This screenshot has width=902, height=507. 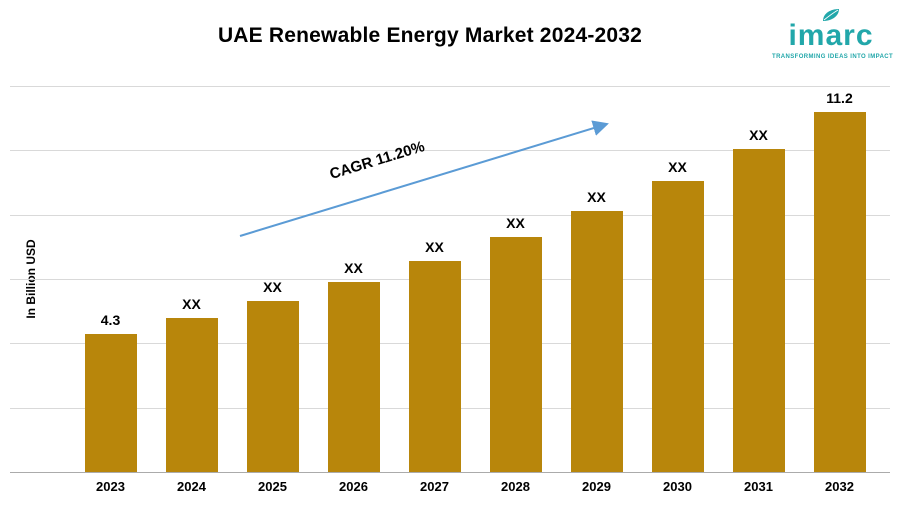 I want to click on bar-column-2024: XX, so click(x=191, y=279).